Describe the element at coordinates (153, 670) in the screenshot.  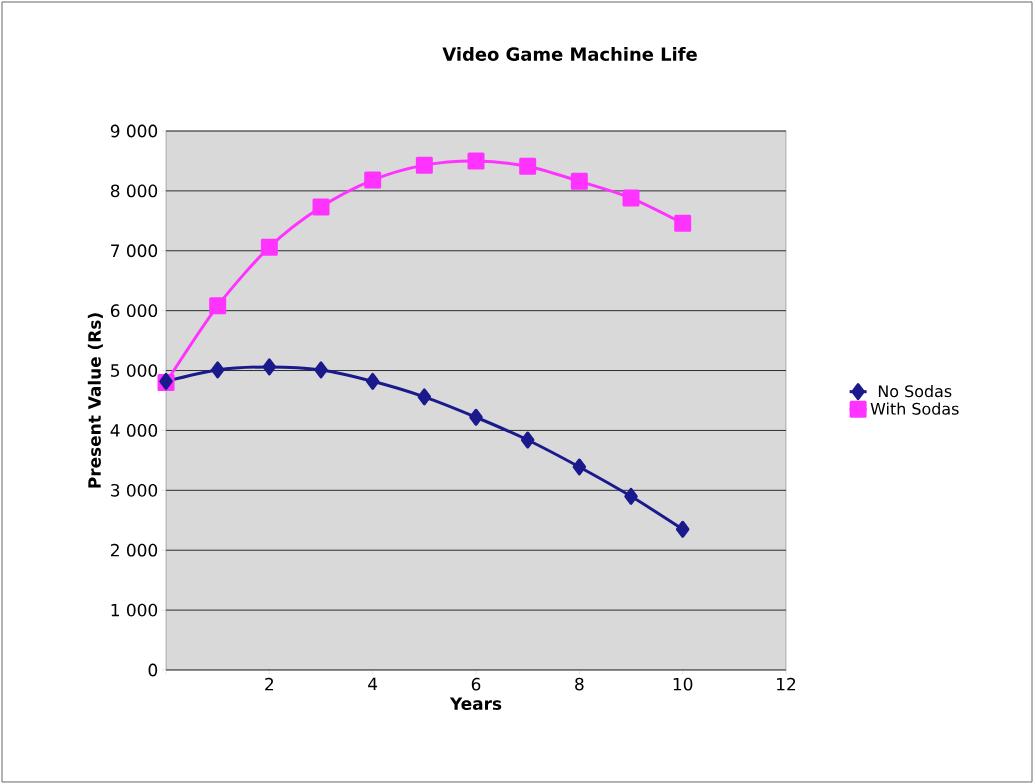
I see `y-tick-label: 0` at that location.